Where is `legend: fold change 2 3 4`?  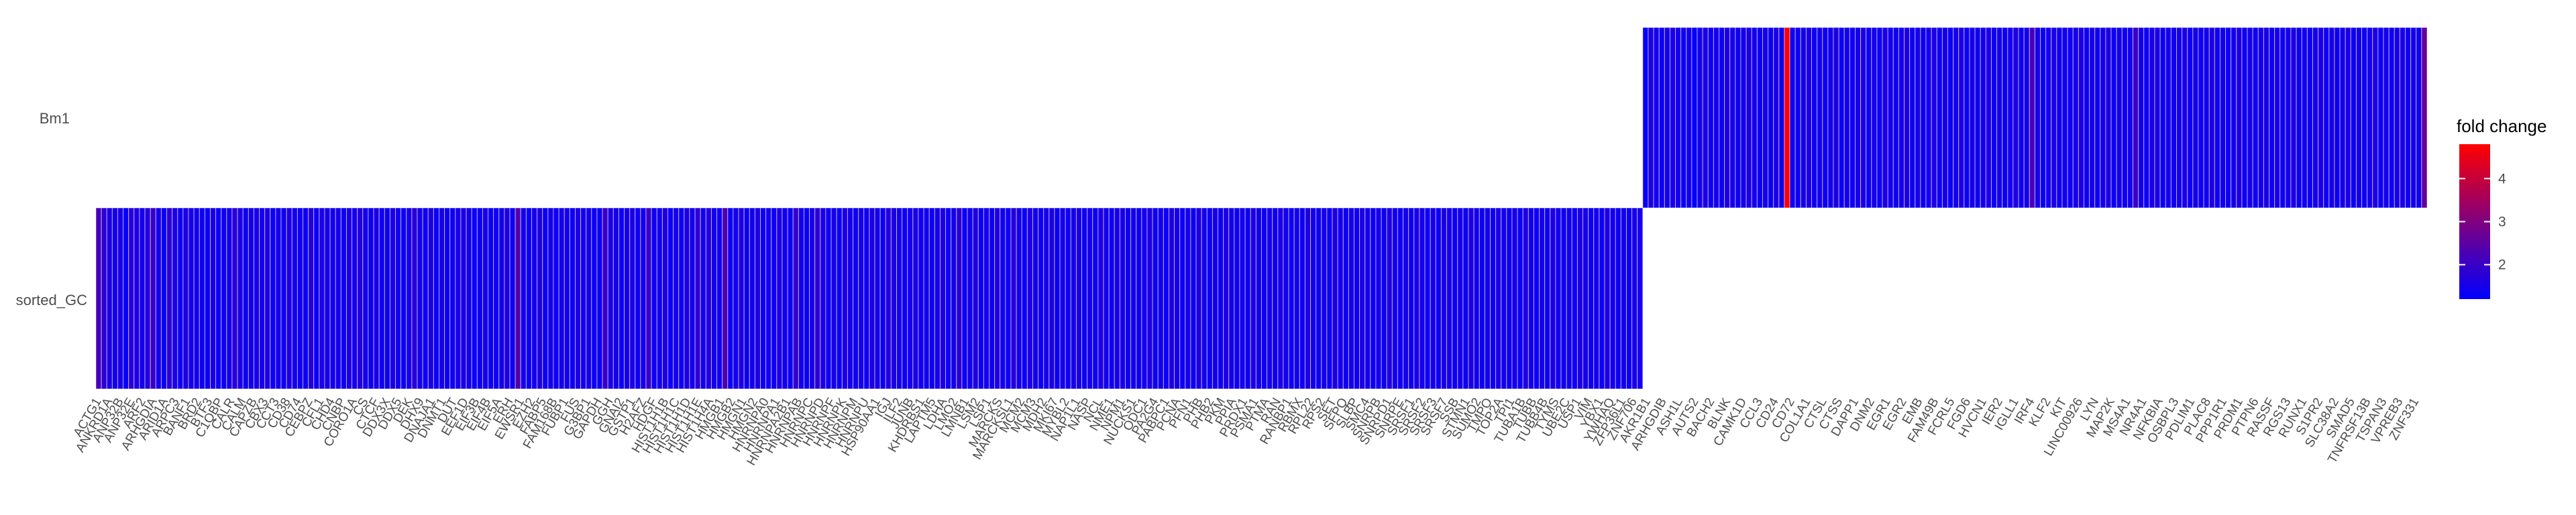
legend: fold change 2 3 4 is located at coordinates (2501, 207).